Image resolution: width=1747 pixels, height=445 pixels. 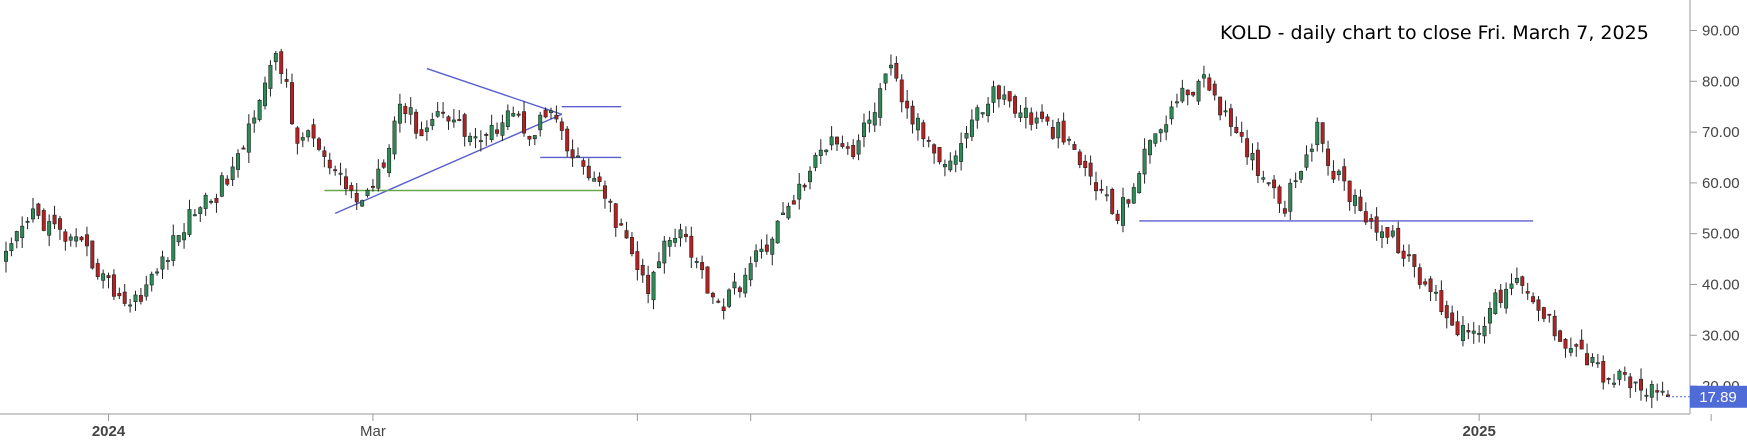 What do you see at coordinates (1721, 234) in the screenshot?
I see `y-tick-label: 50.00` at bounding box center [1721, 234].